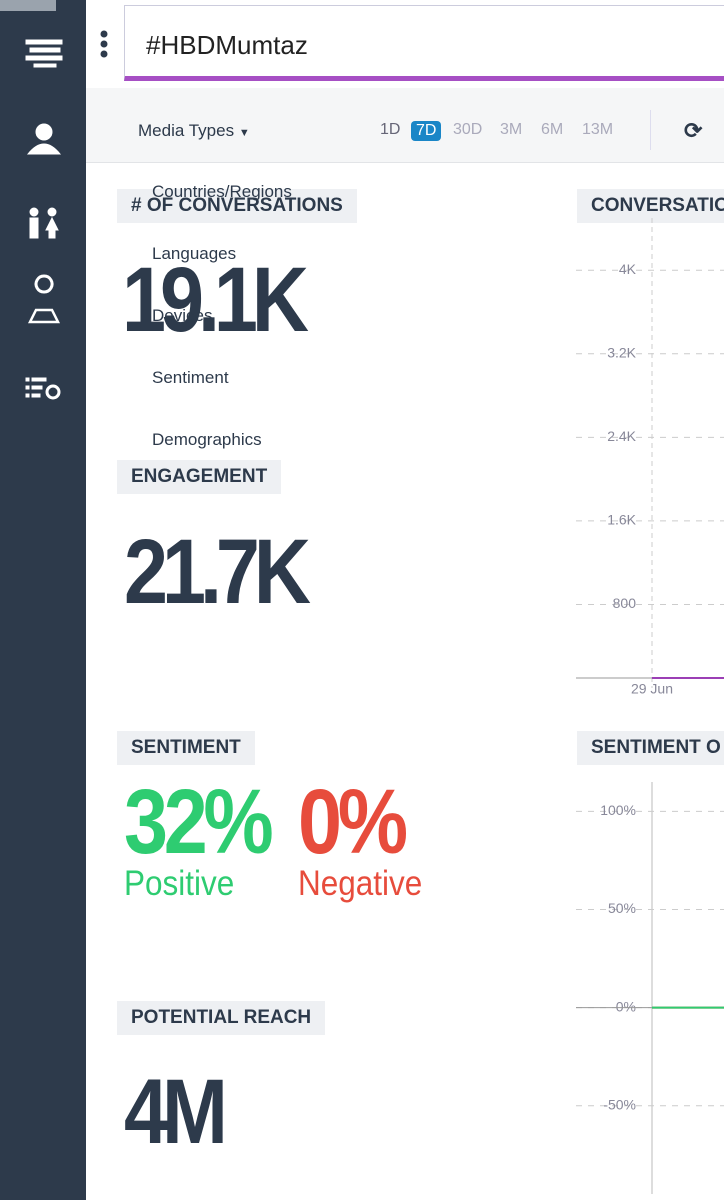 This screenshot has height=1200, width=724. Describe the element at coordinates (194, 253) in the screenshot. I see `dropdown-item: Languages` at that location.